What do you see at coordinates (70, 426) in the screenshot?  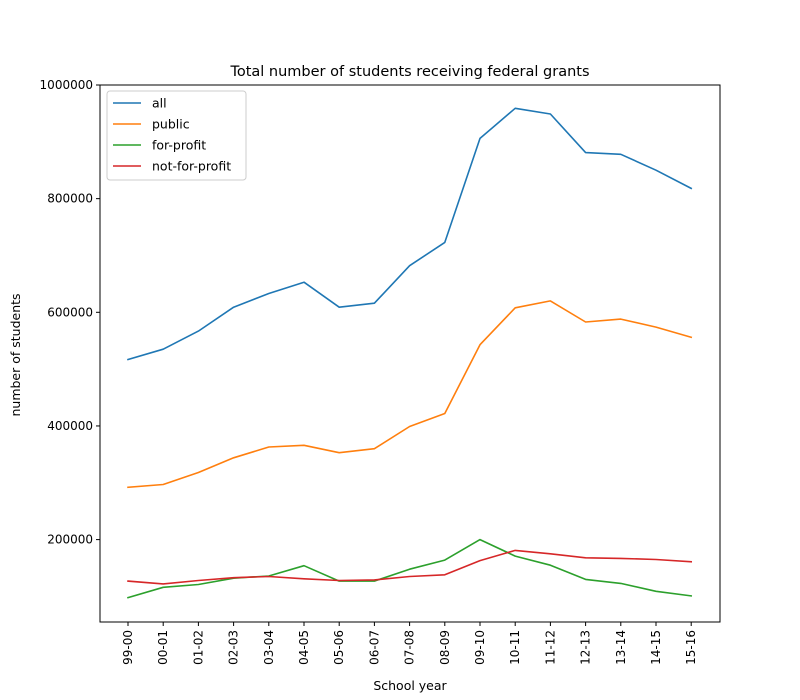 I see `y-tick-label: 400000` at bounding box center [70, 426].